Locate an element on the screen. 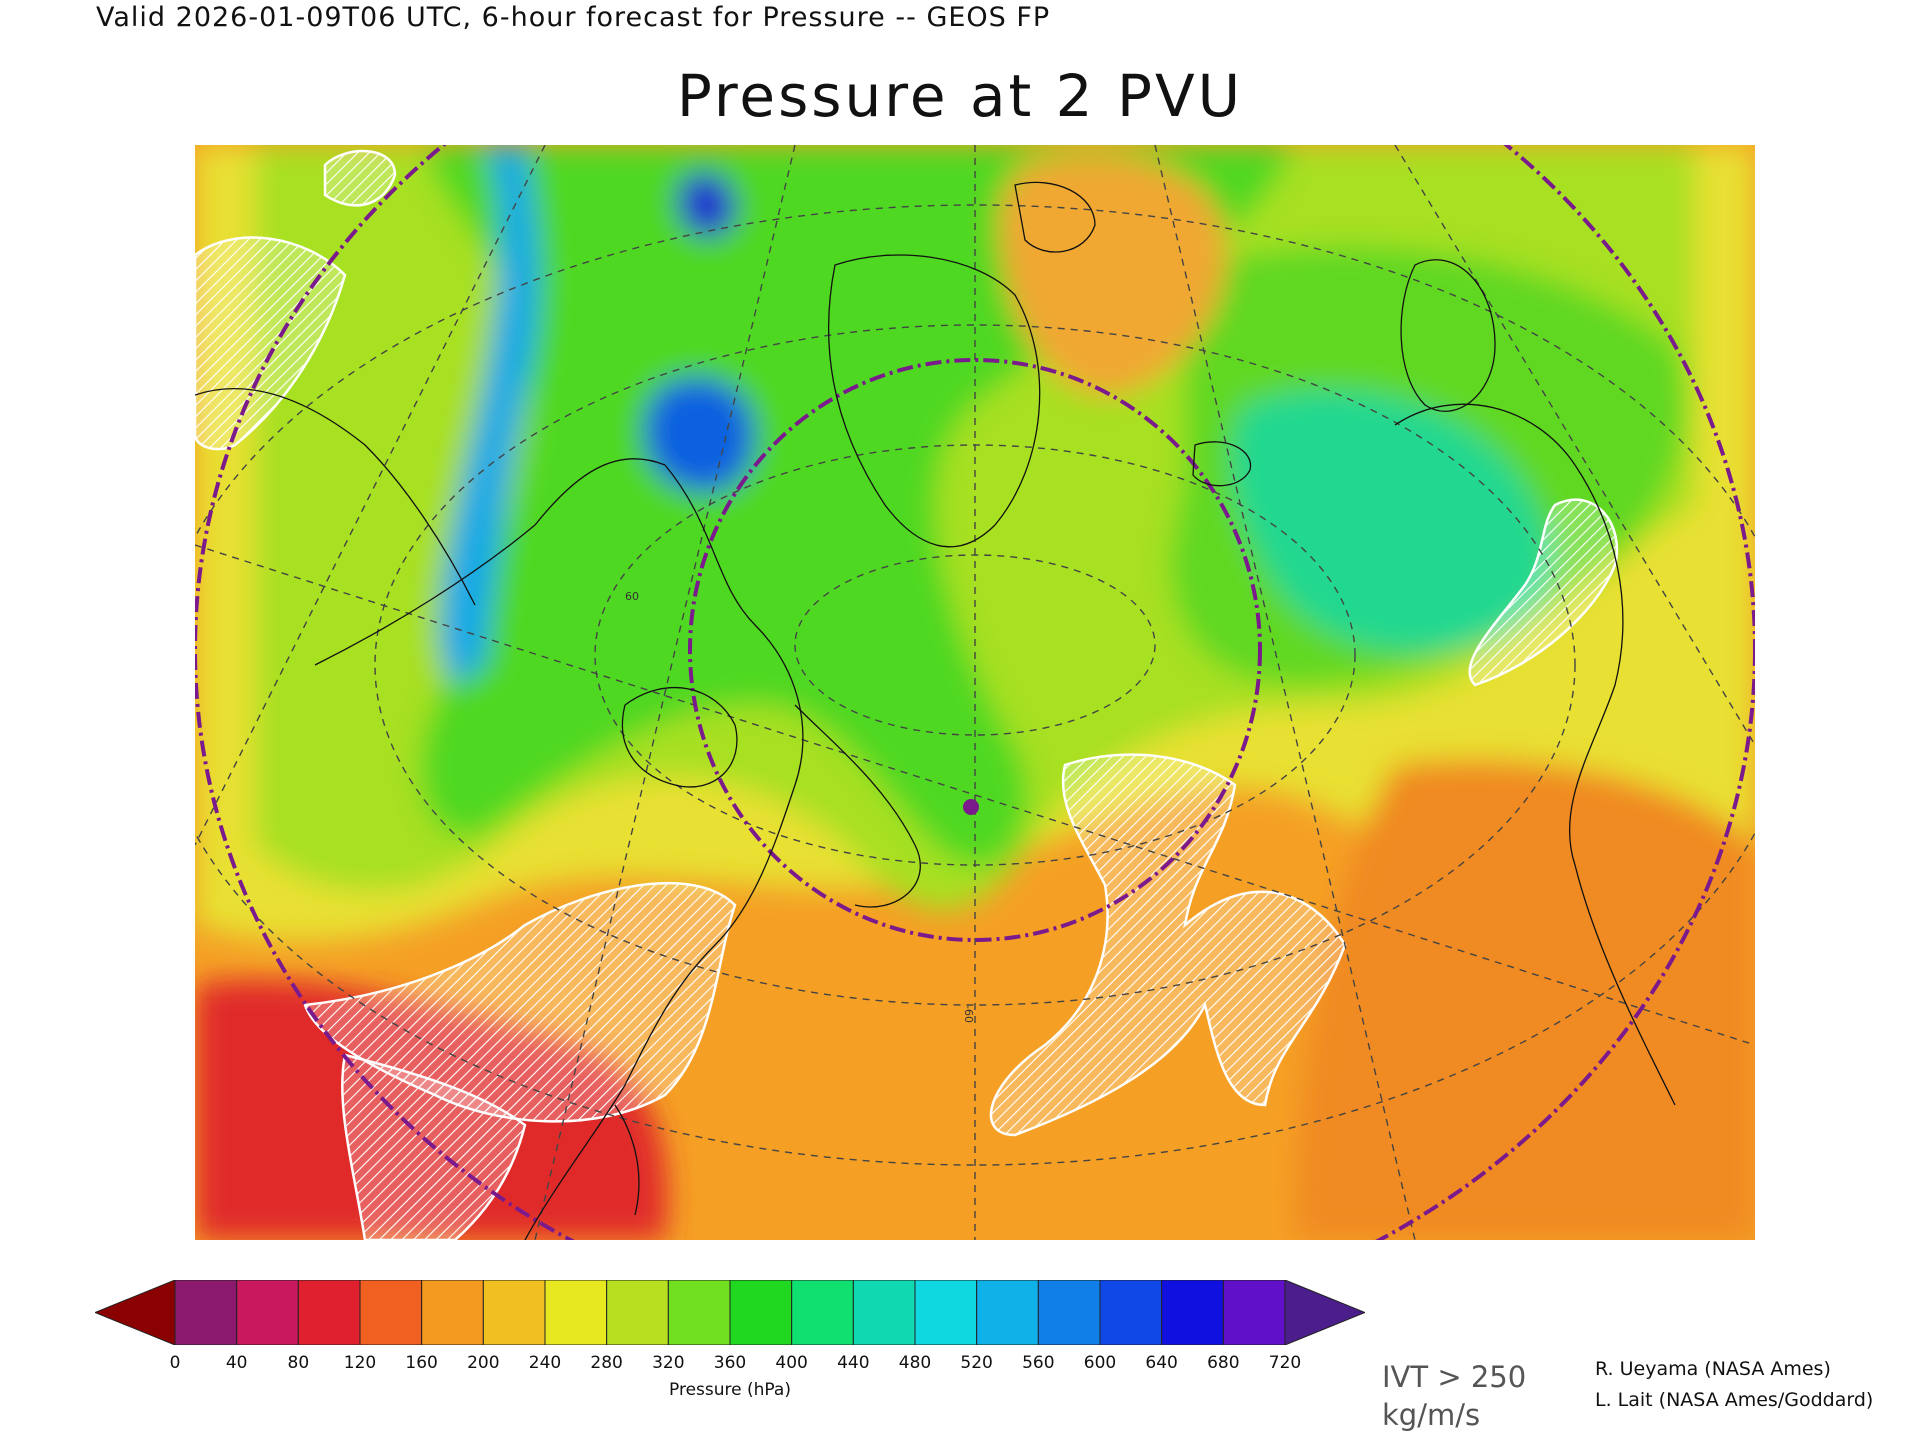 The image size is (1920, 1440). colorbar-swatches is located at coordinates (730, 1312).